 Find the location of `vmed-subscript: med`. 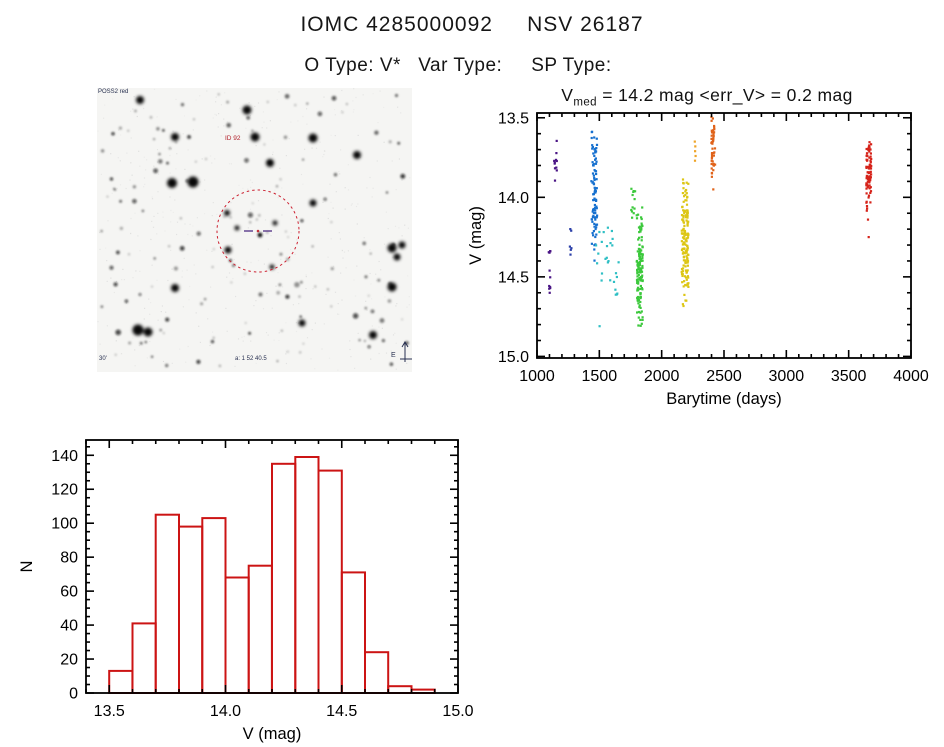

vmed-subscript: med is located at coordinates (585, 102).